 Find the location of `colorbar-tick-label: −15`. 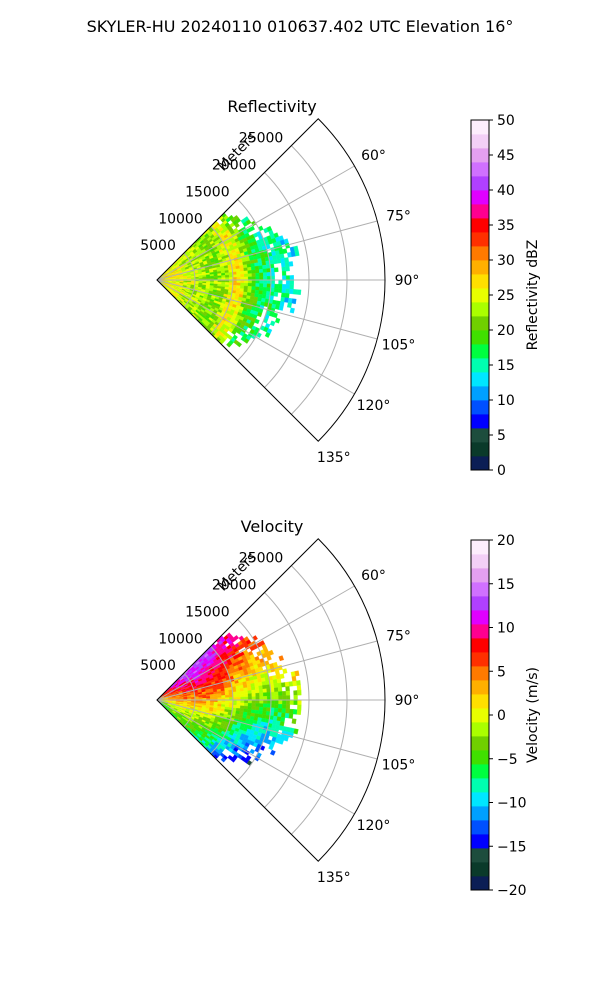

colorbar-tick-label: −15 is located at coordinates (512, 847).